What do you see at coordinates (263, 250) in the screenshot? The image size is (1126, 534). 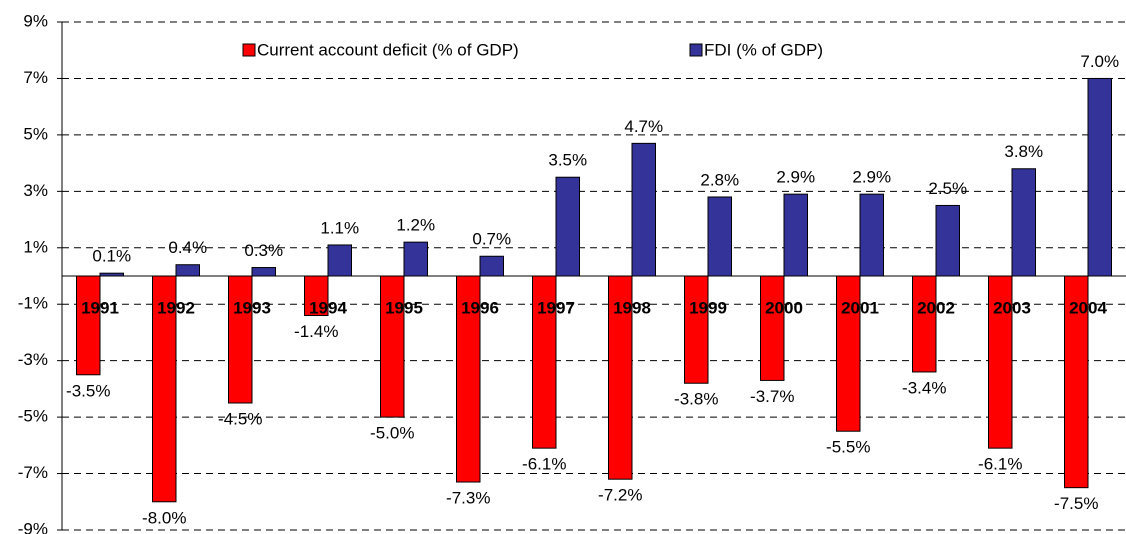 I see `data-label: 0.3%` at bounding box center [263, 250].